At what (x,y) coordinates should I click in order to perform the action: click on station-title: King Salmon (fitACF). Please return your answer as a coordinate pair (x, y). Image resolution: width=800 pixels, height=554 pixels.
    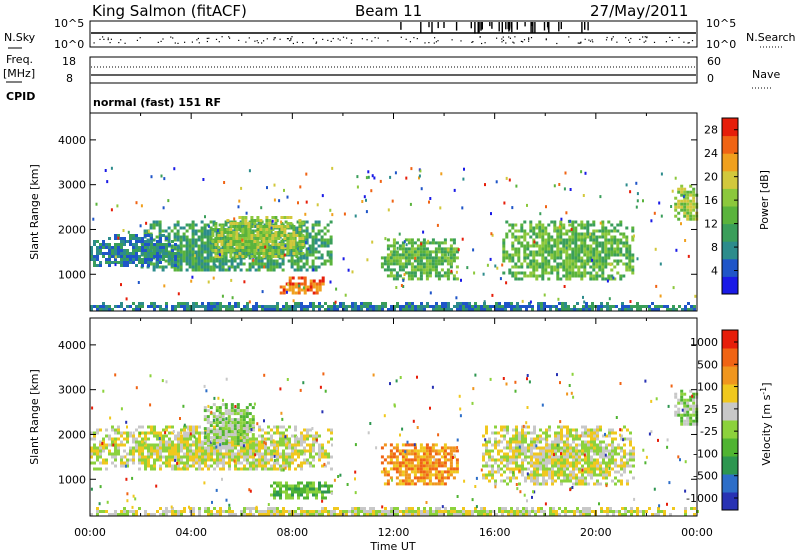
    Looking at the image, I should click on (169, 11).